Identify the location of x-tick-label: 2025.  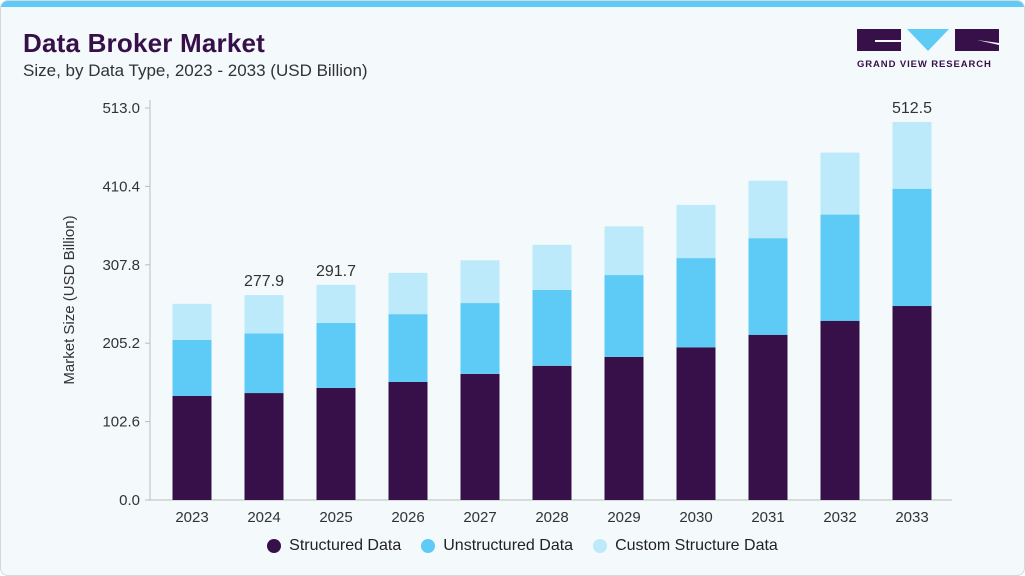
(335, 517).